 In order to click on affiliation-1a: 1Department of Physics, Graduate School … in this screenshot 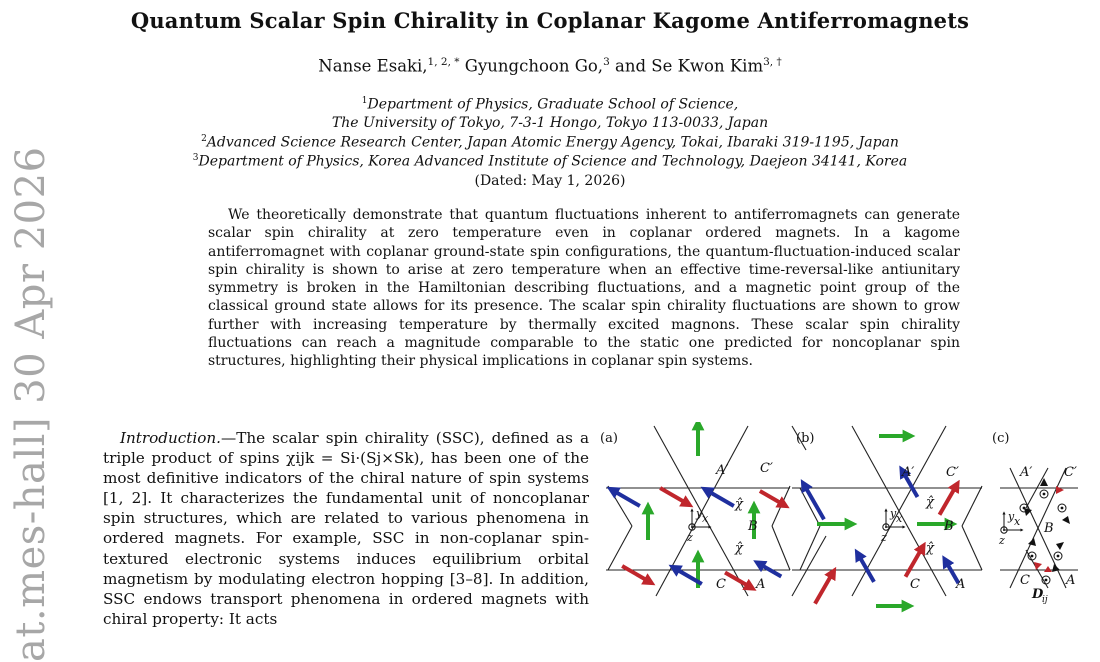, I will do `click(550, 104)`.